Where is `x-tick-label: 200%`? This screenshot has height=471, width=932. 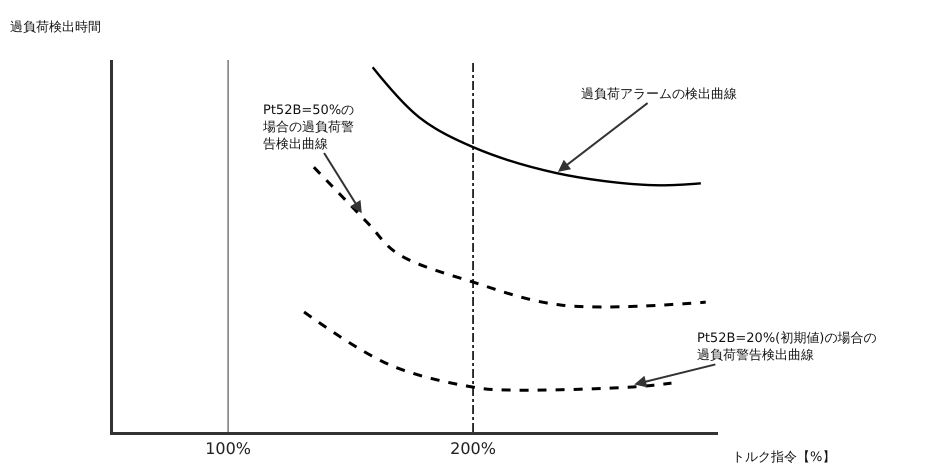 x-tick-label: 200% is located at coordinates (473, 448).